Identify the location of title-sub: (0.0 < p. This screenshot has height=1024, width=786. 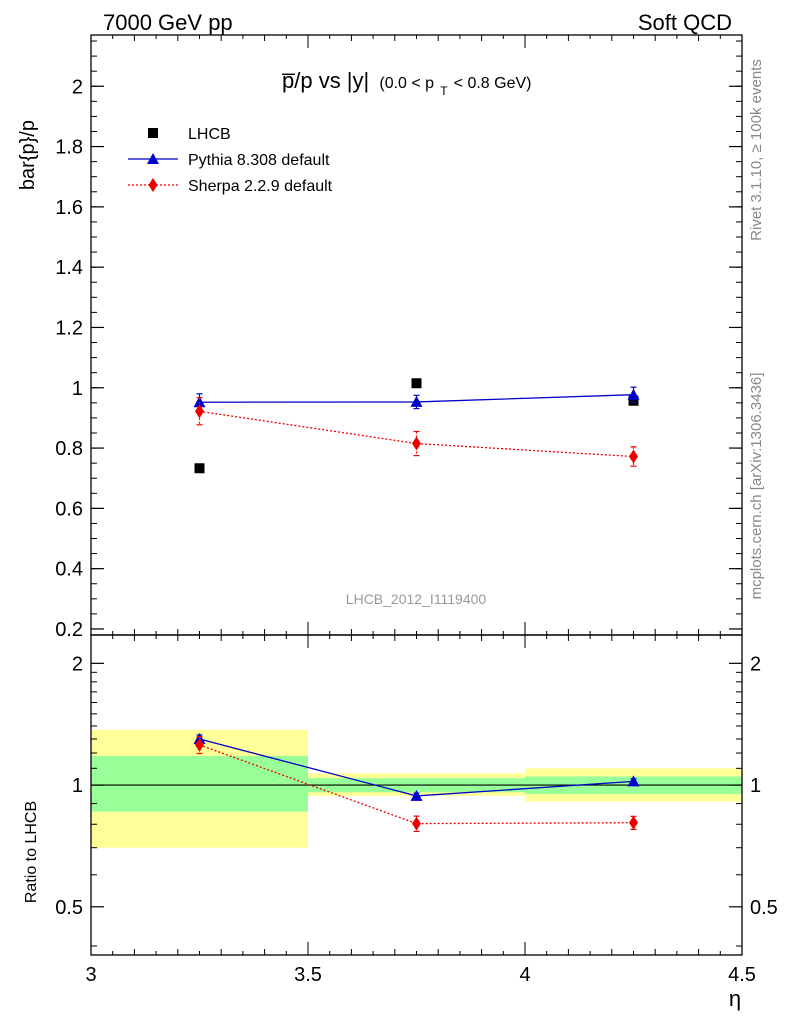
(406, 83).